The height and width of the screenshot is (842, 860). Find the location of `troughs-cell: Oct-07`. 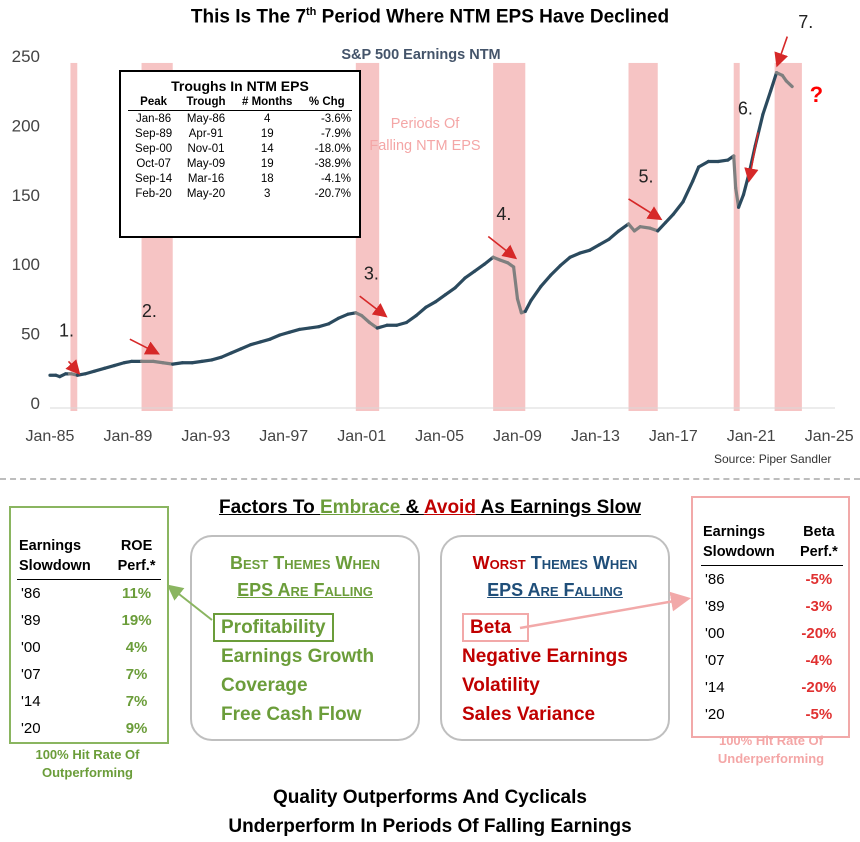

troughs-cell: Oct-07 is located at coordinates (153, 164).